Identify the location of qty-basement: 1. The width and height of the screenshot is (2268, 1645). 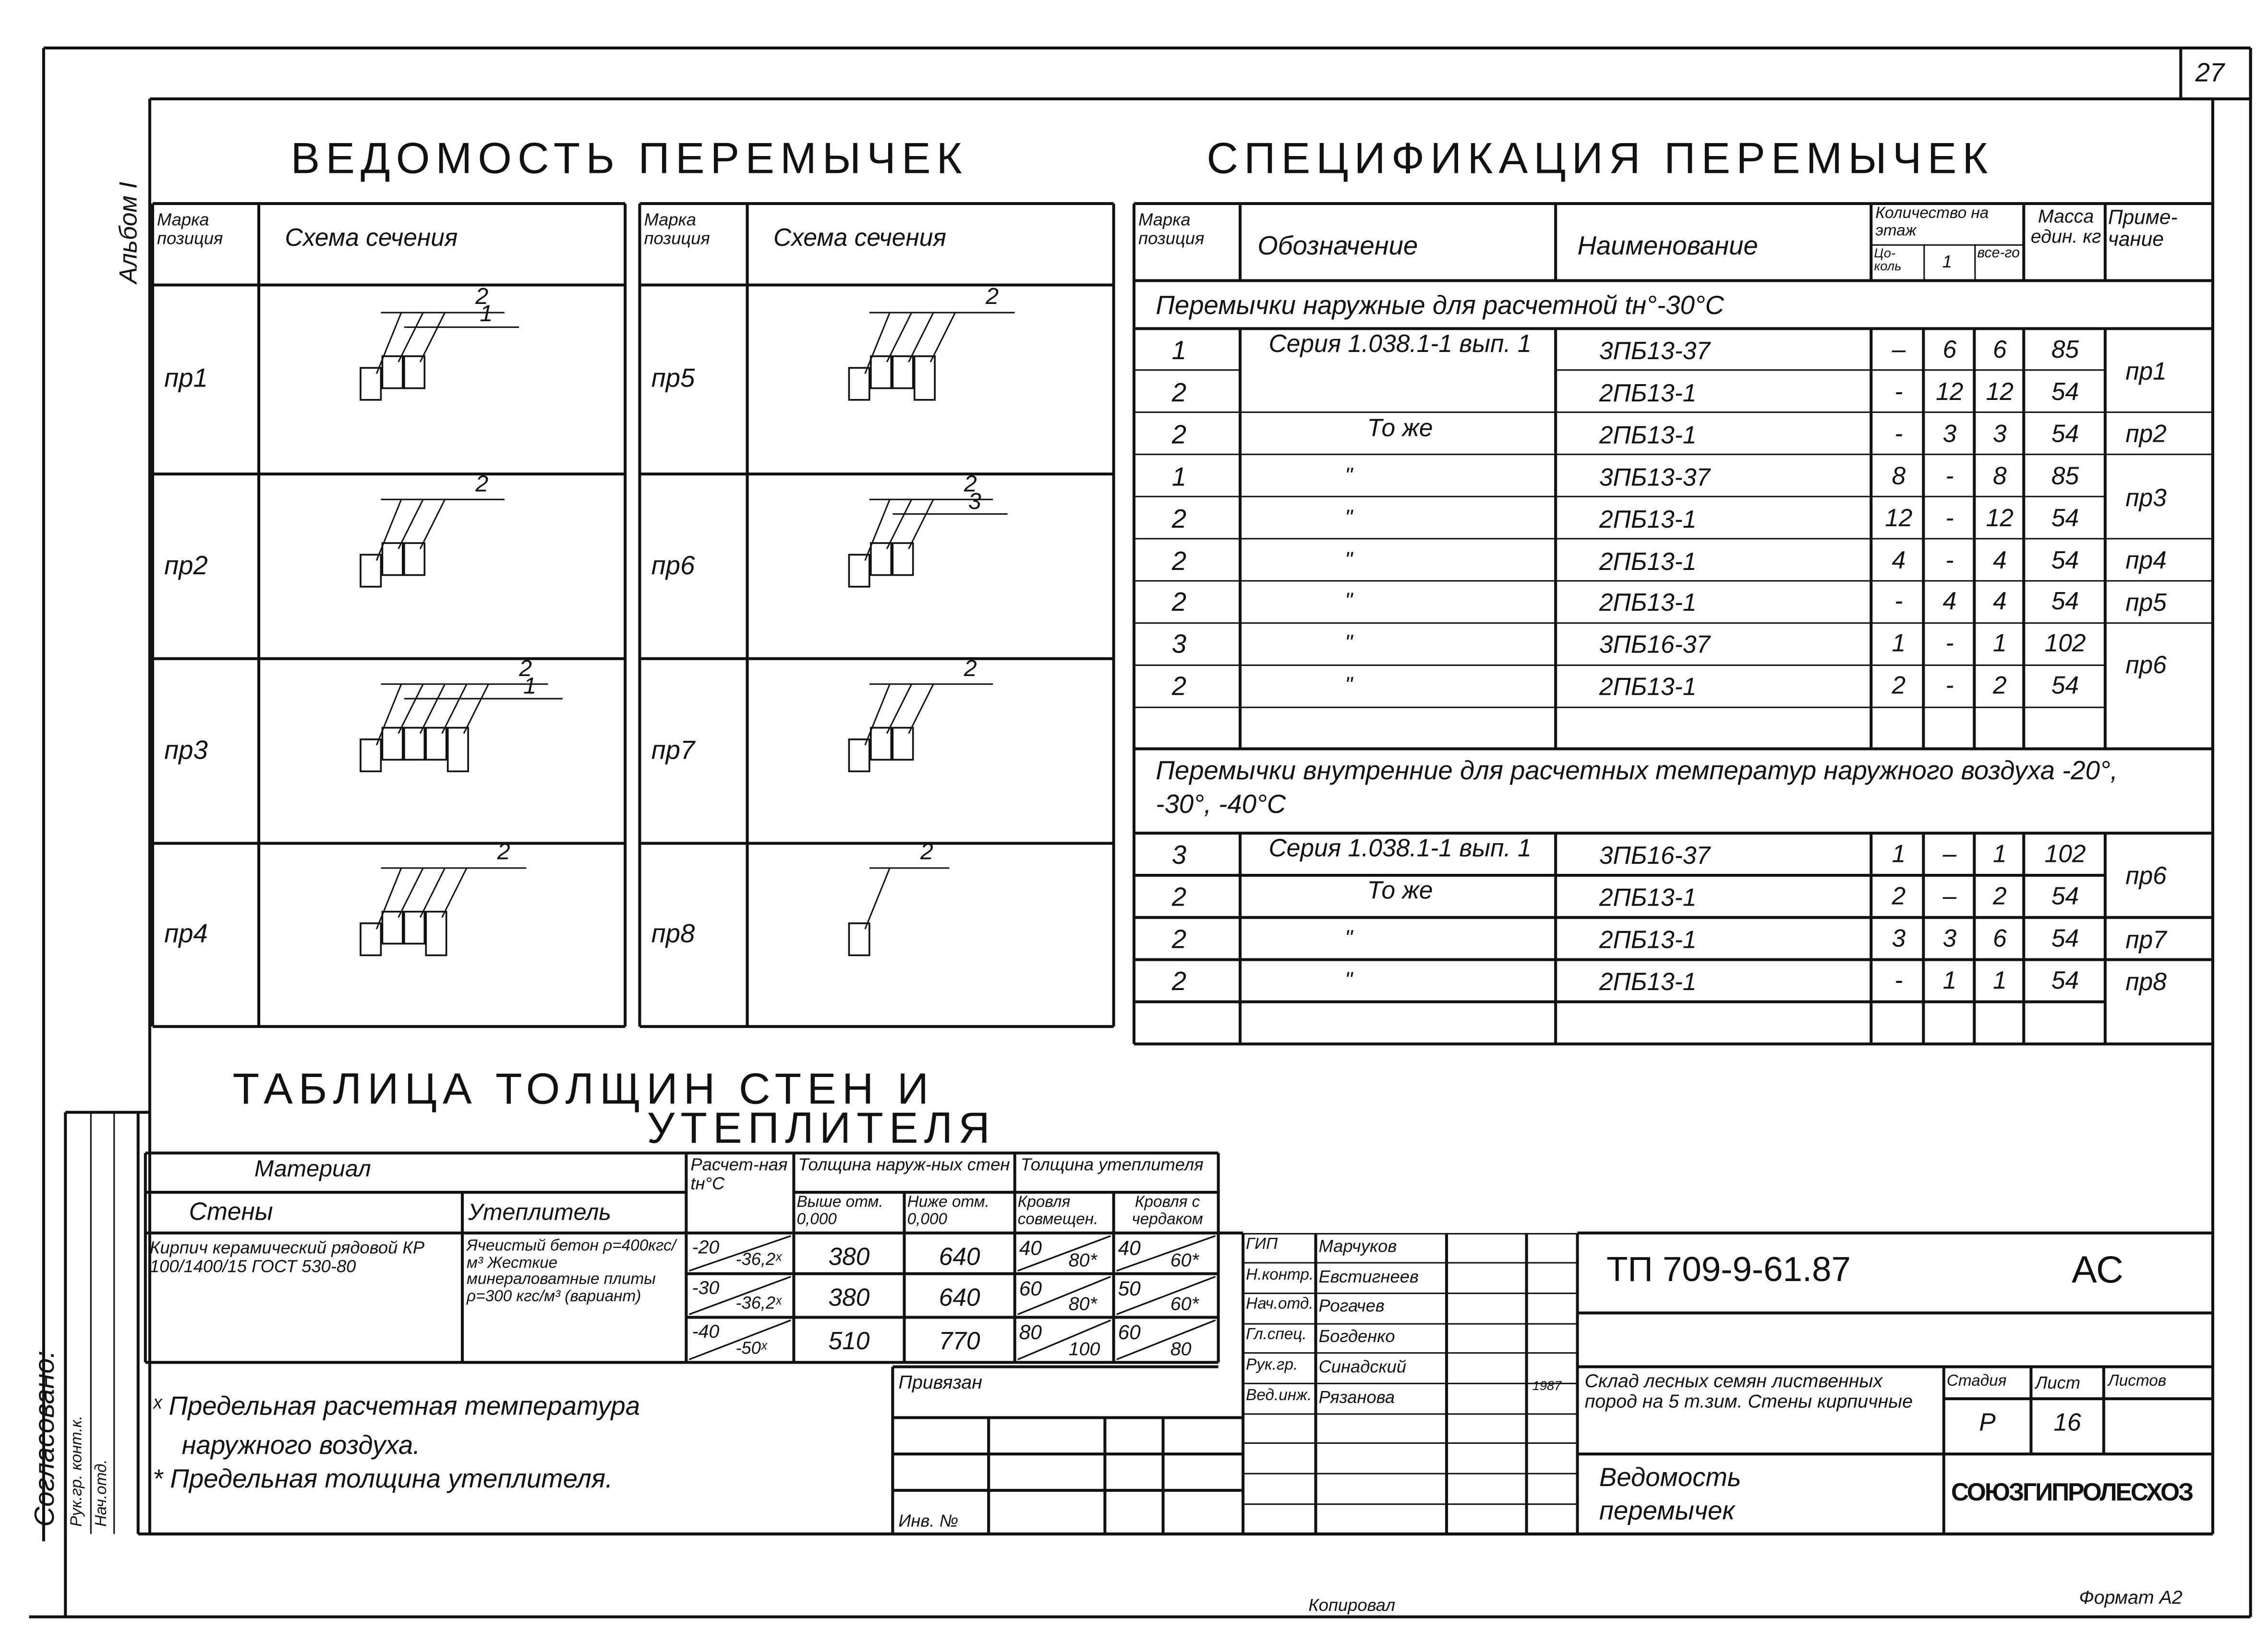
(1899, 644).